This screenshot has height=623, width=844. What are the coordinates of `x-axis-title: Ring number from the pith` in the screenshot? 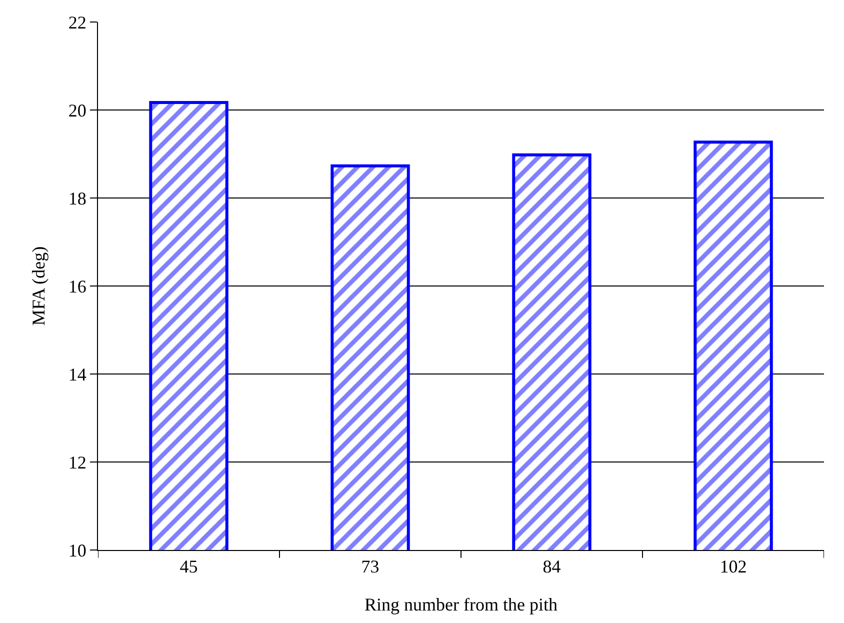 It's located at (461, 604).